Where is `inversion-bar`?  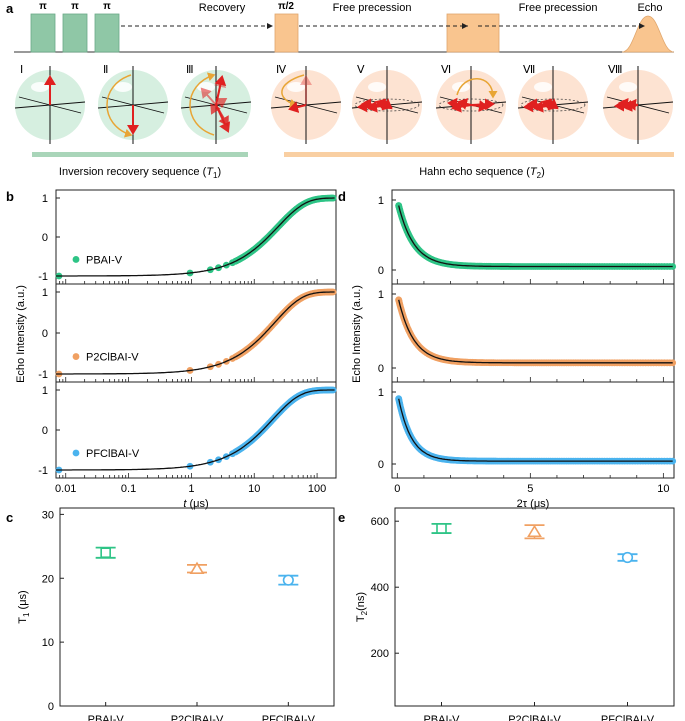 inversion-bar is located at coordinates (140, 154).